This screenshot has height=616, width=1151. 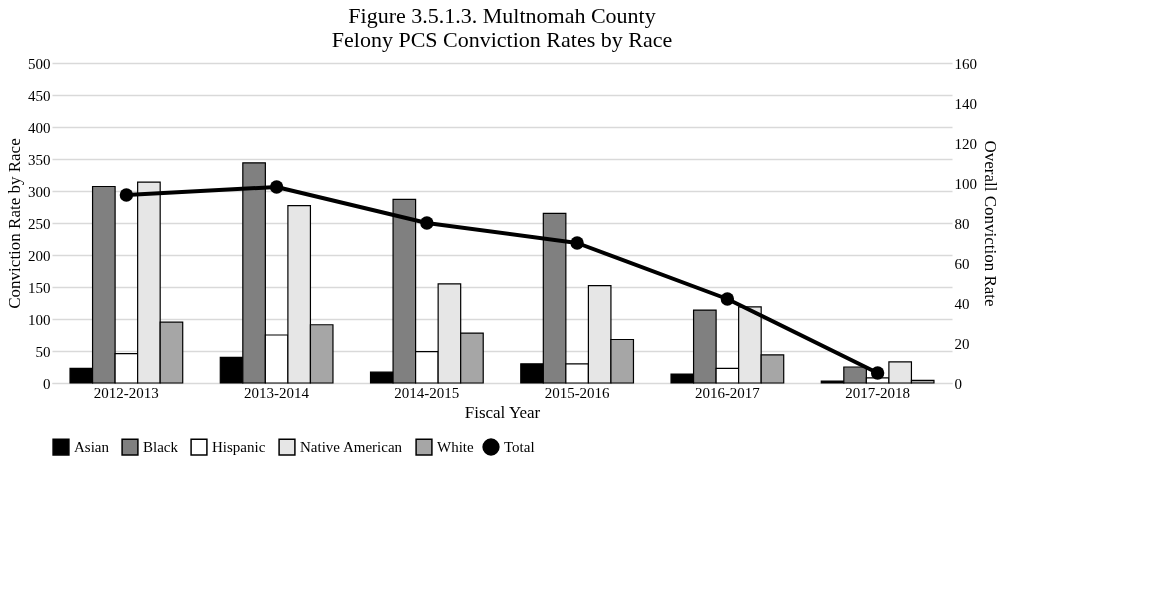 I want to click on y2-tick-label: 160, so click(x=965, y=63).